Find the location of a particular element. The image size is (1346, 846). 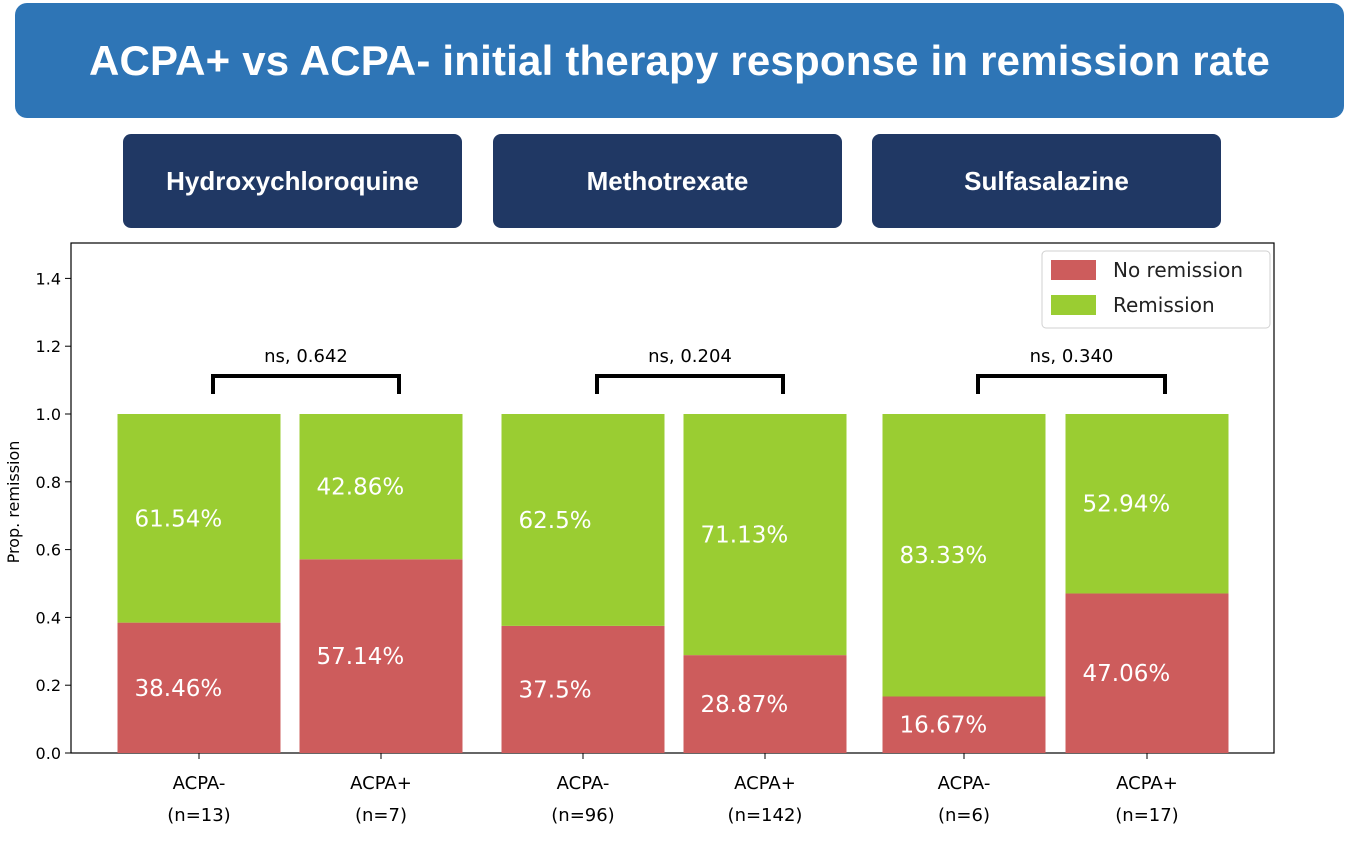

significance-label: ns, 0.340 is located at coordinates (1072, 356).